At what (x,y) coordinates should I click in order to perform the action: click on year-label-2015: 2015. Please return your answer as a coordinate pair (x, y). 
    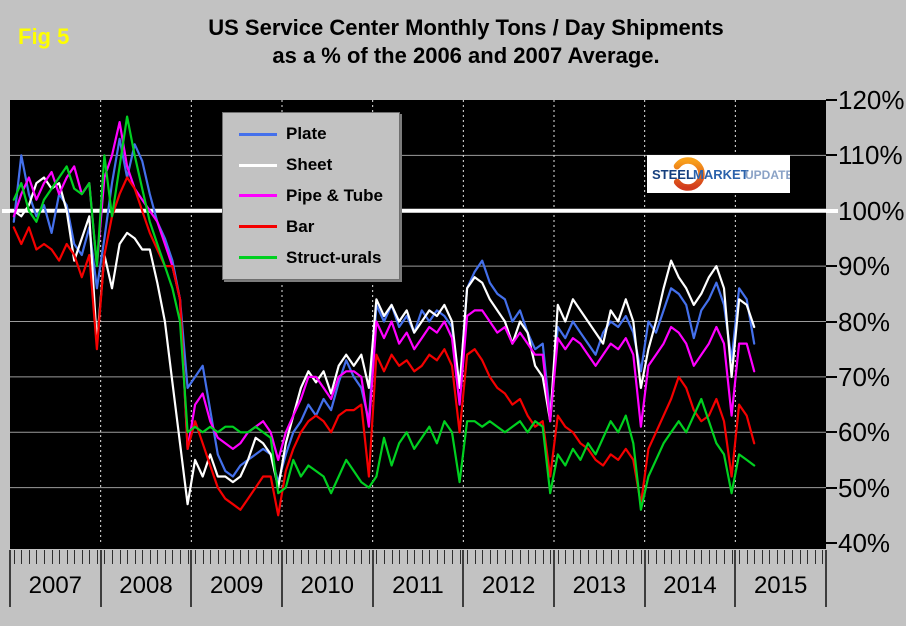
    Looking at the image, I should click on (780, 585).